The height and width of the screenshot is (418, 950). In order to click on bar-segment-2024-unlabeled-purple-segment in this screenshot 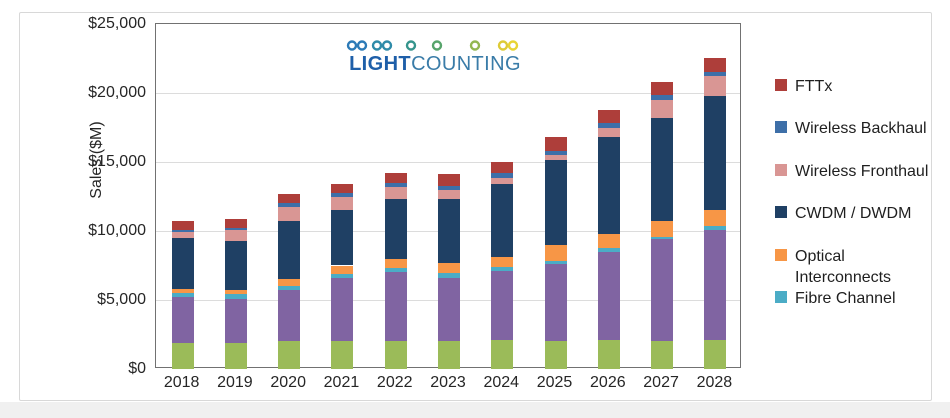, I will do `click(502, 306)`.